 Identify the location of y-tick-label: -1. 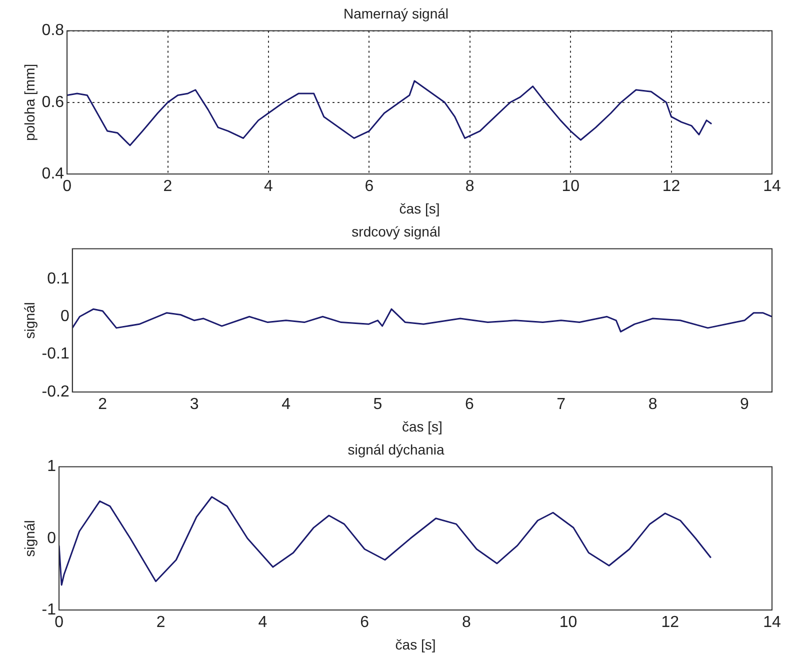
(49, 609).